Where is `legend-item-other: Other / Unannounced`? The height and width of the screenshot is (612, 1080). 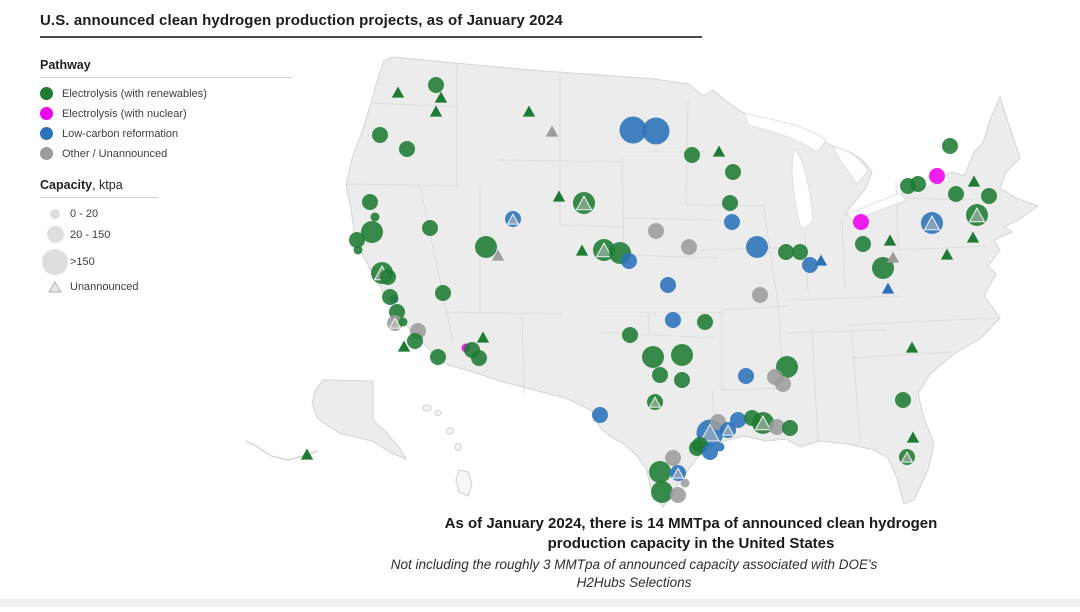 legend-item-other: Other / Unannounced is located at coordinates (166, 153).